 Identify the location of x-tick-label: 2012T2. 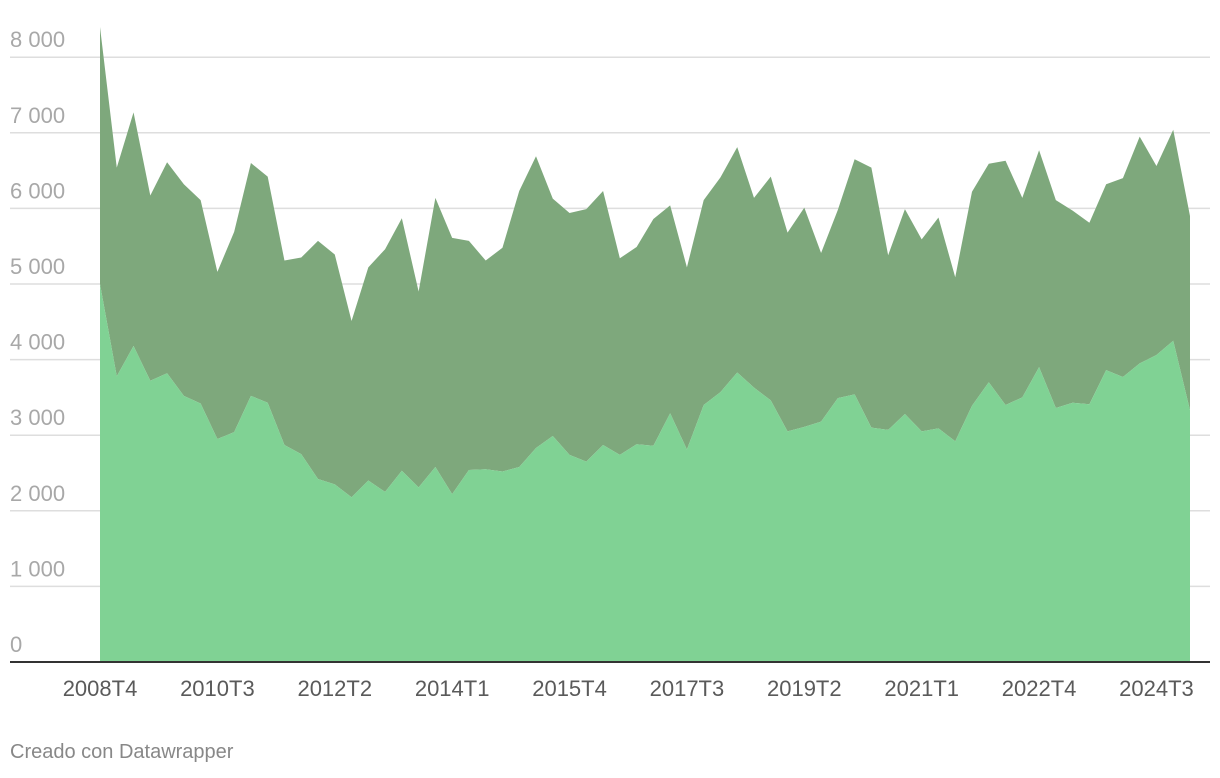
(334, 688).